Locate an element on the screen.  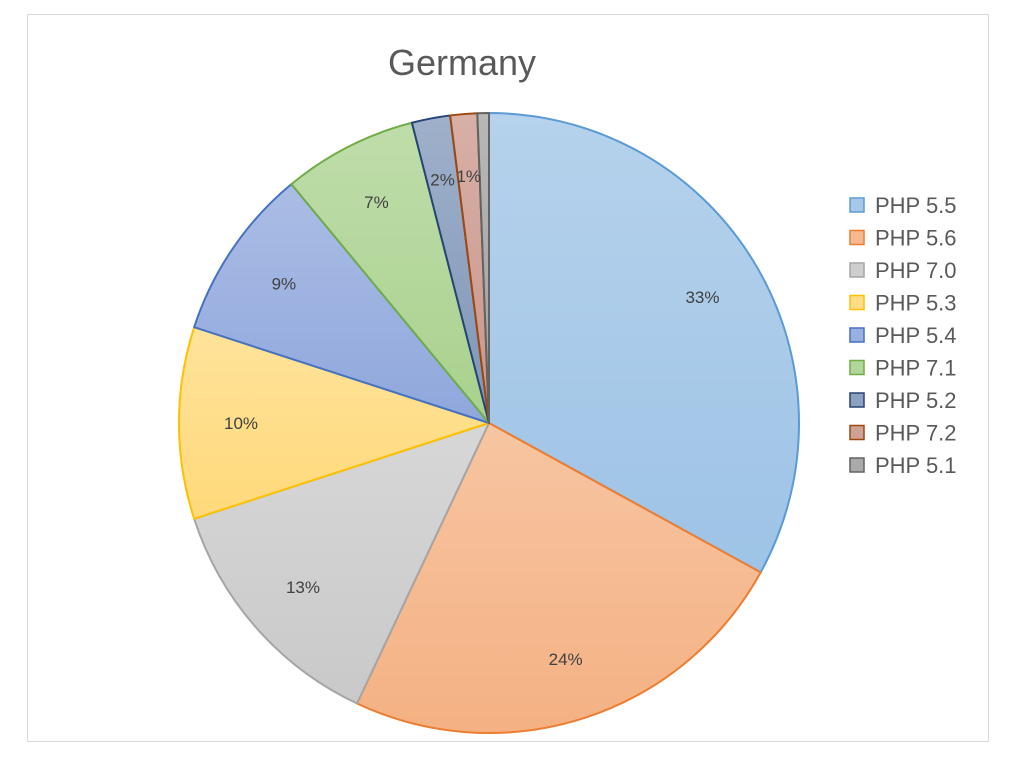
chart-title: Germany is located at coordinates (462, 62).